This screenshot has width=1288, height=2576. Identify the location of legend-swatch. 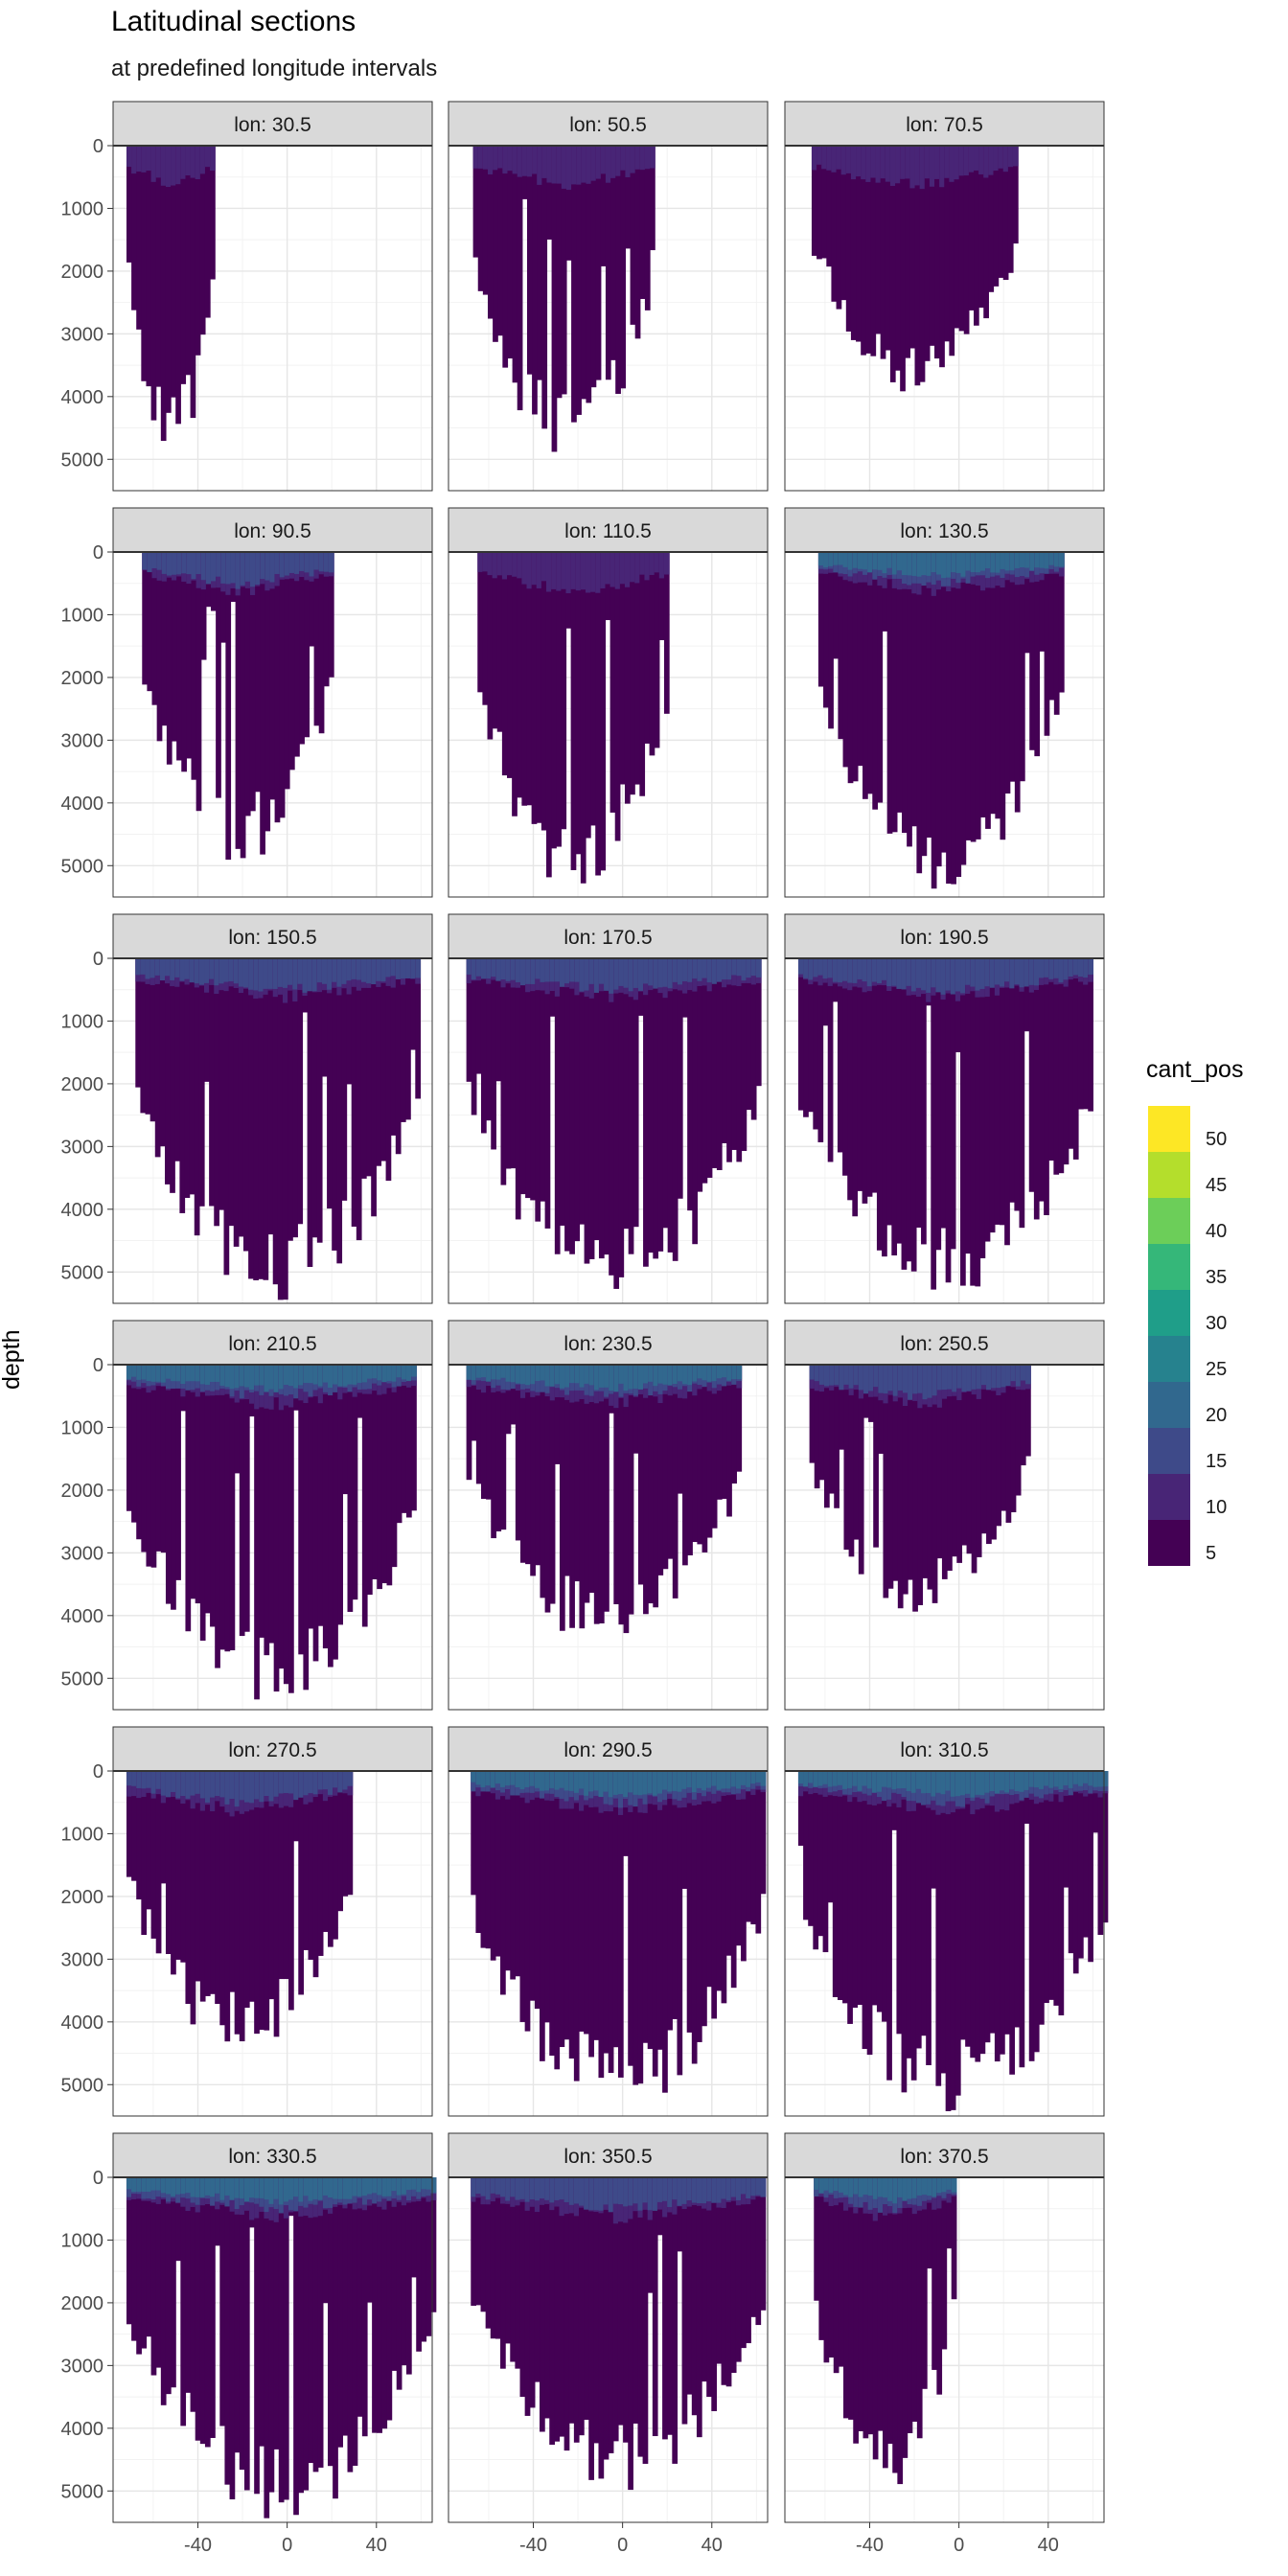
(1169, 1267).